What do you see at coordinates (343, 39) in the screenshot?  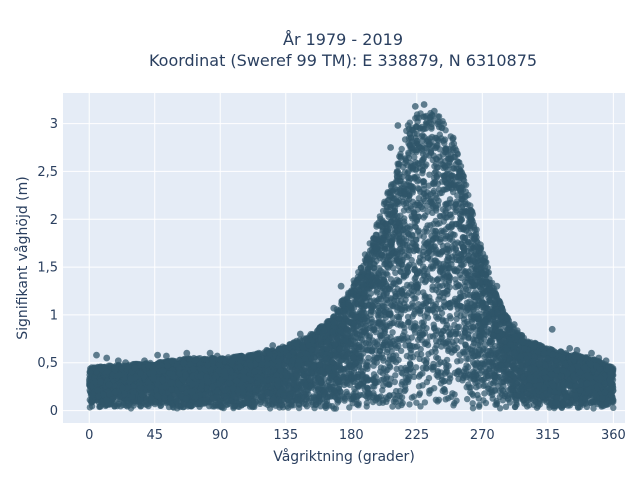 I see `chart-title-line1: År 1979 - 2019` at bounding box center [343, 39].